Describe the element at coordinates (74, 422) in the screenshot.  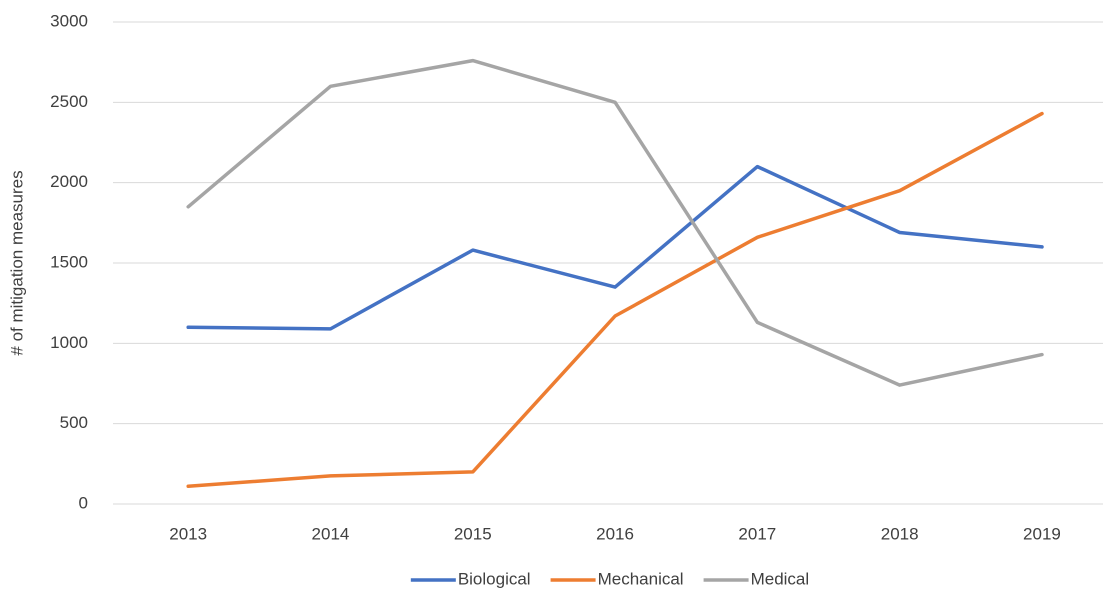
I see `y-tick-label: 500` at that location.